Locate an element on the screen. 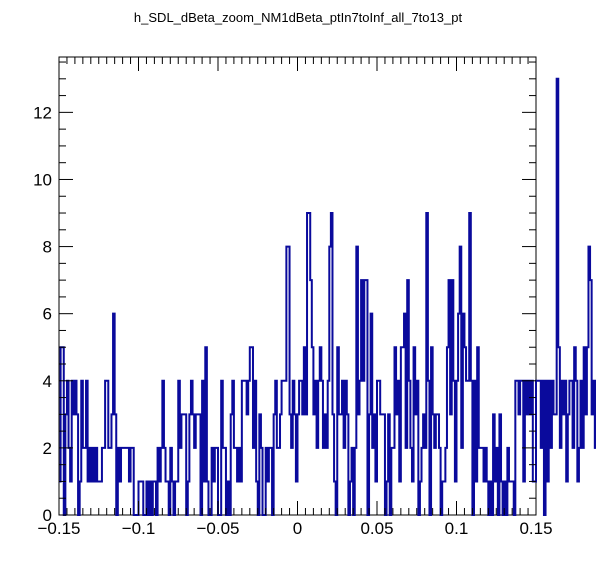 The width and height of the screenshot is (596, 572). x-tick-label: 0.1 is located at coordinates (457, 528).